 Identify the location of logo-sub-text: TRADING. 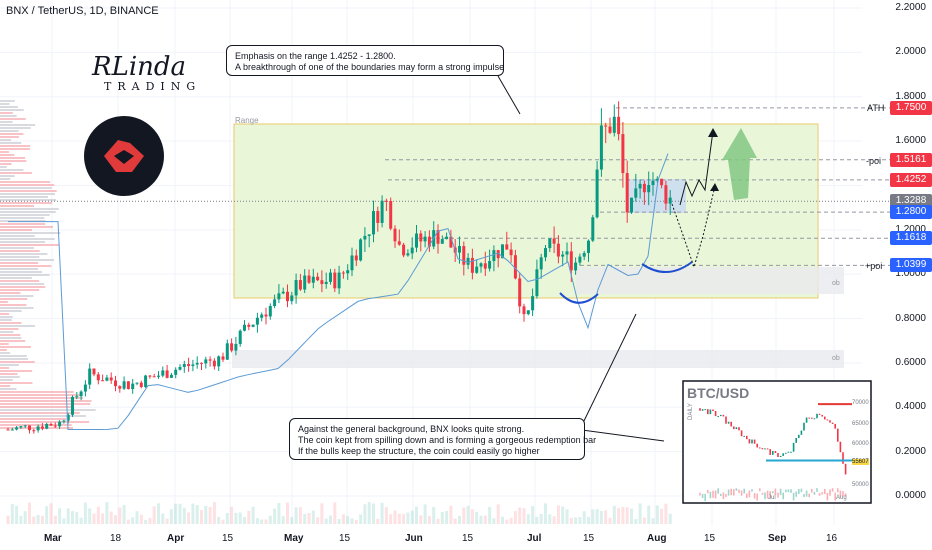
(153, 86).